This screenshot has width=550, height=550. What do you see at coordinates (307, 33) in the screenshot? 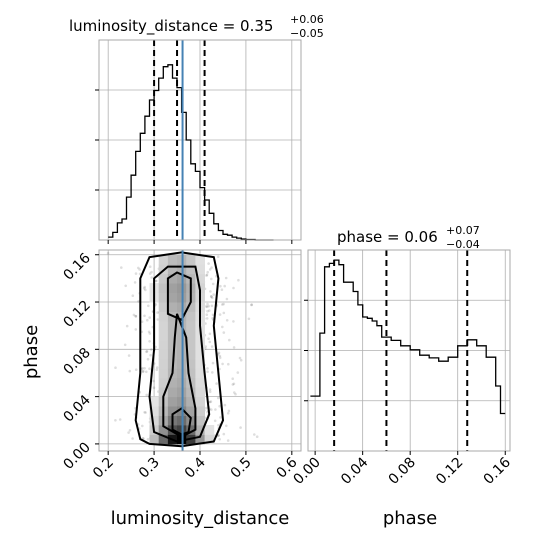
I see `lum-title-sub: −0.05` at bounding box center [307, 33].